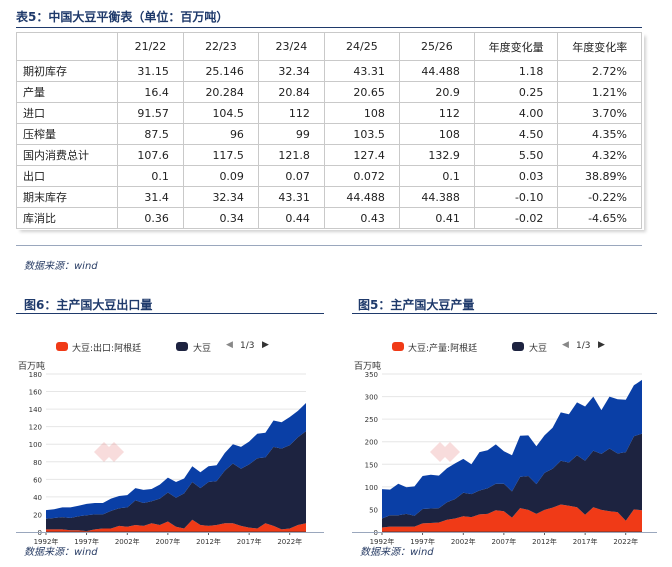 This screenshot has height=567, width=672. Describe the element at coordinates (599, 197) in the screenshot. I see `table-cell: -0.22%` at that location.